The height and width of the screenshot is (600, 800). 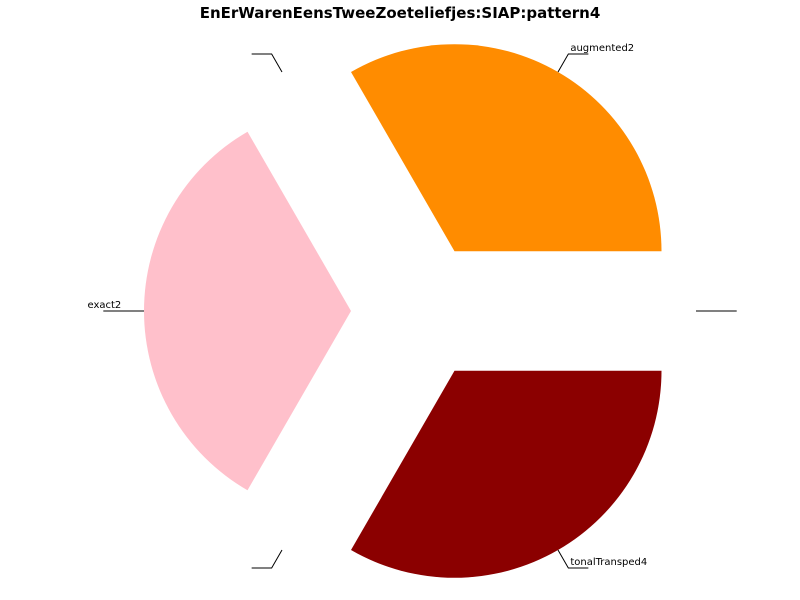 I want to click on slice-label-exact2: exact2, so click(x=104, y=305).